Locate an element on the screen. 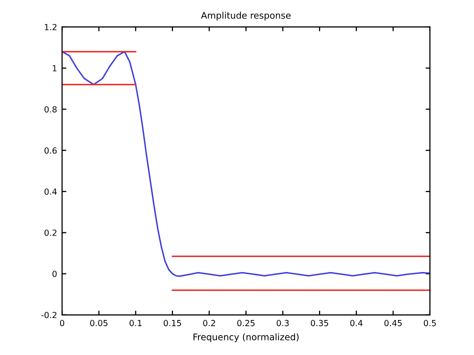 The height and width of the screenshot is (355, 474). x-tick-label: 0.4 is located at coordinates (356, 323).